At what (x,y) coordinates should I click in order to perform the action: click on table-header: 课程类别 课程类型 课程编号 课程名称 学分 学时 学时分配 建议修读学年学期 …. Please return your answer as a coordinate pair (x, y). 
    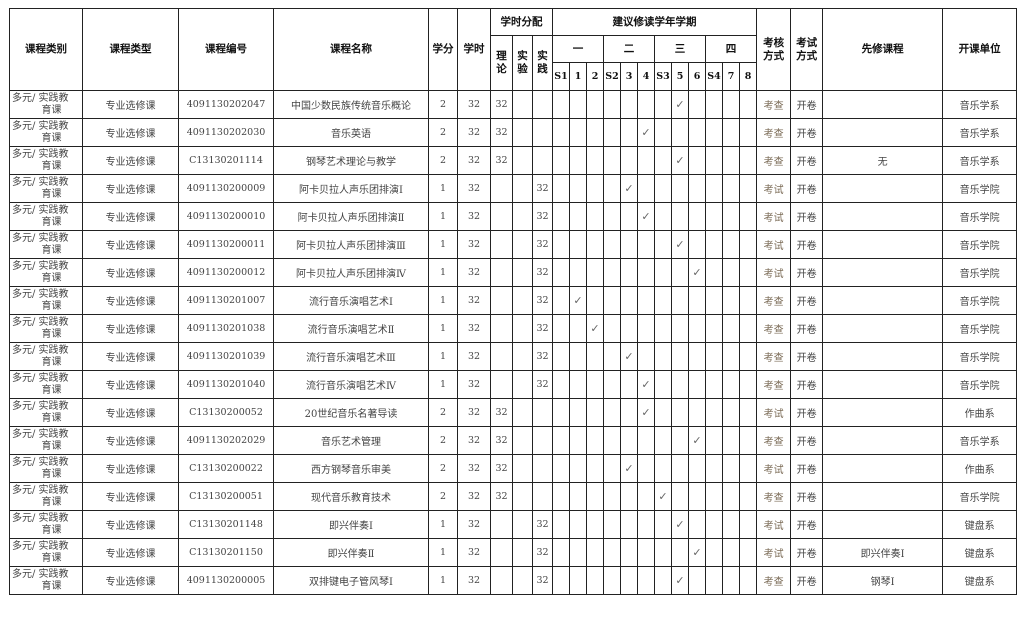
    Looking at the image, I should click on (513, 49).